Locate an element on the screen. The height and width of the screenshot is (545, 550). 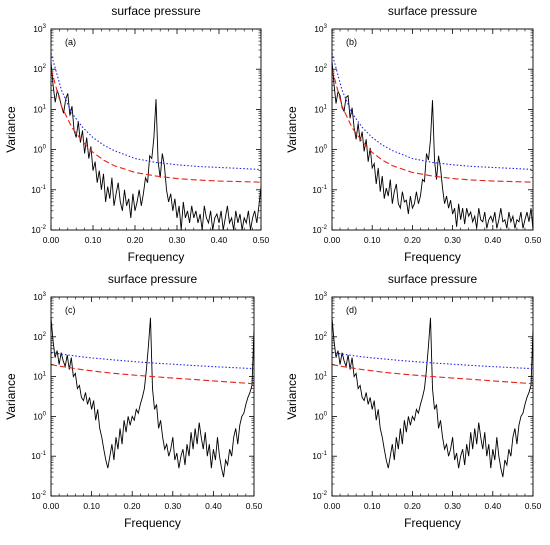
panel-label: (a) is located at coordinates (70, 42).